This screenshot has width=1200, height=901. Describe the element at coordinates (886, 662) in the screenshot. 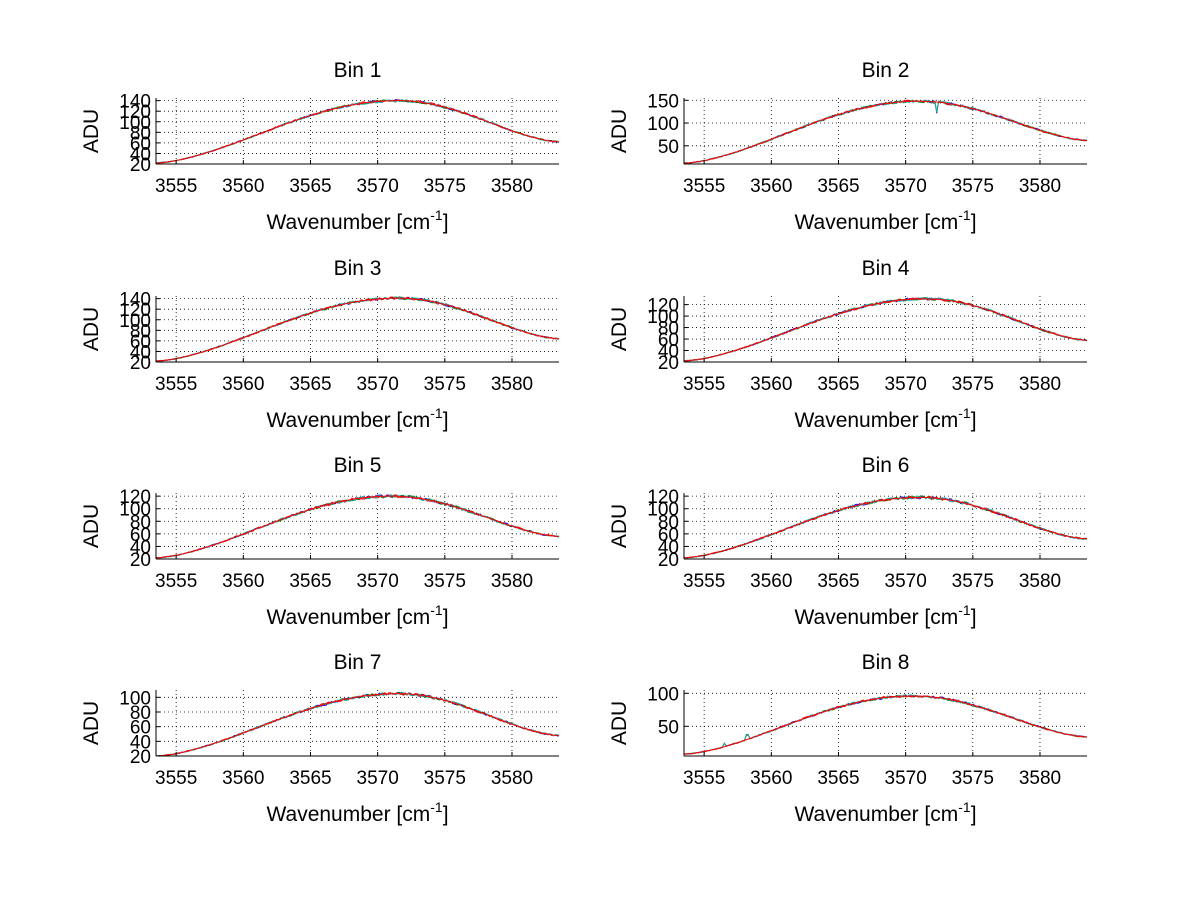

I see `subplot-title: Bin 8` at that location.